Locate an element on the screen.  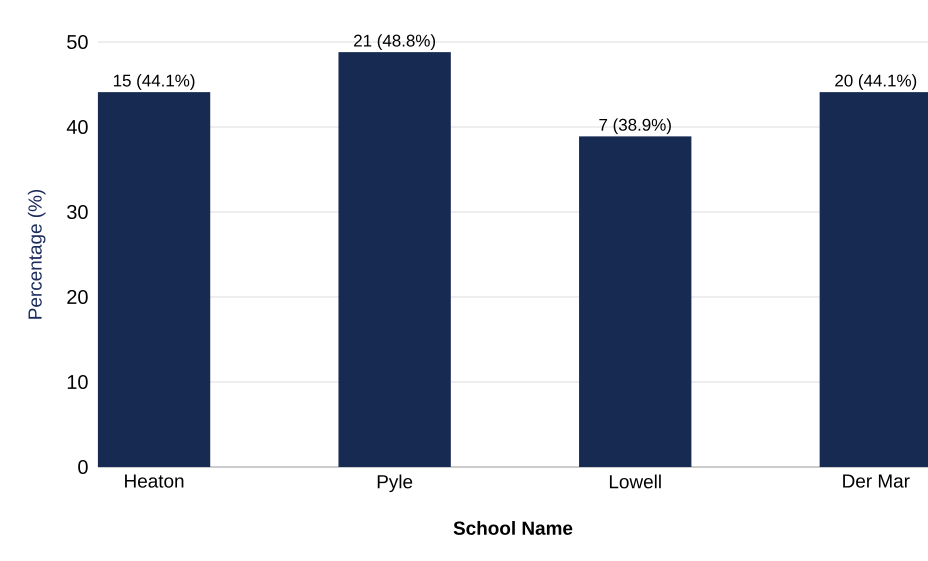
y-tick-label: 0 is located at coordinates (83, 467).